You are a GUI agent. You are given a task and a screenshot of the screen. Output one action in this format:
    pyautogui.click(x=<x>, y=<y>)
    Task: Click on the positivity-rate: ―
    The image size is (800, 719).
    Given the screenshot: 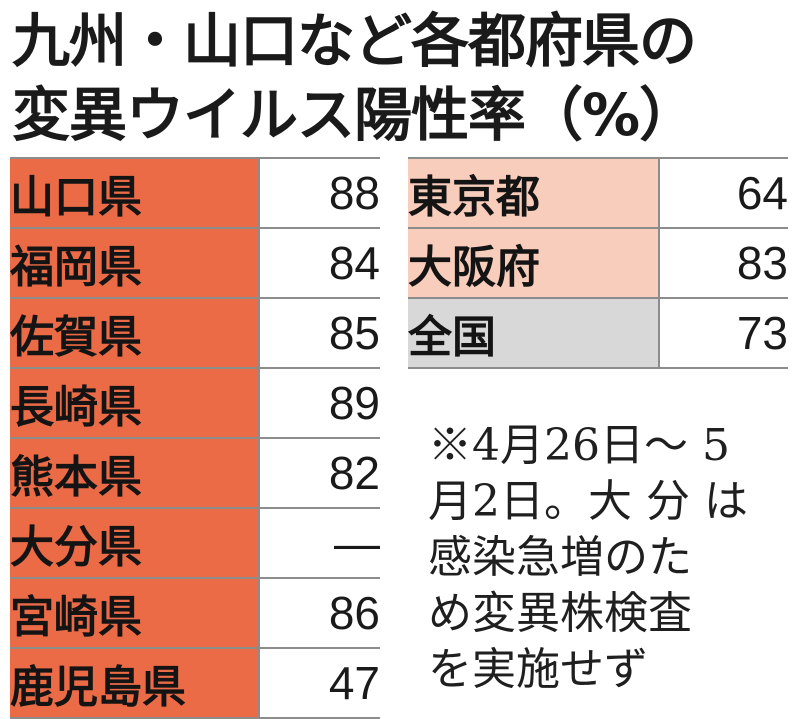 What is the action you would take?
    pyautogui.click(x=319, y=543)
    